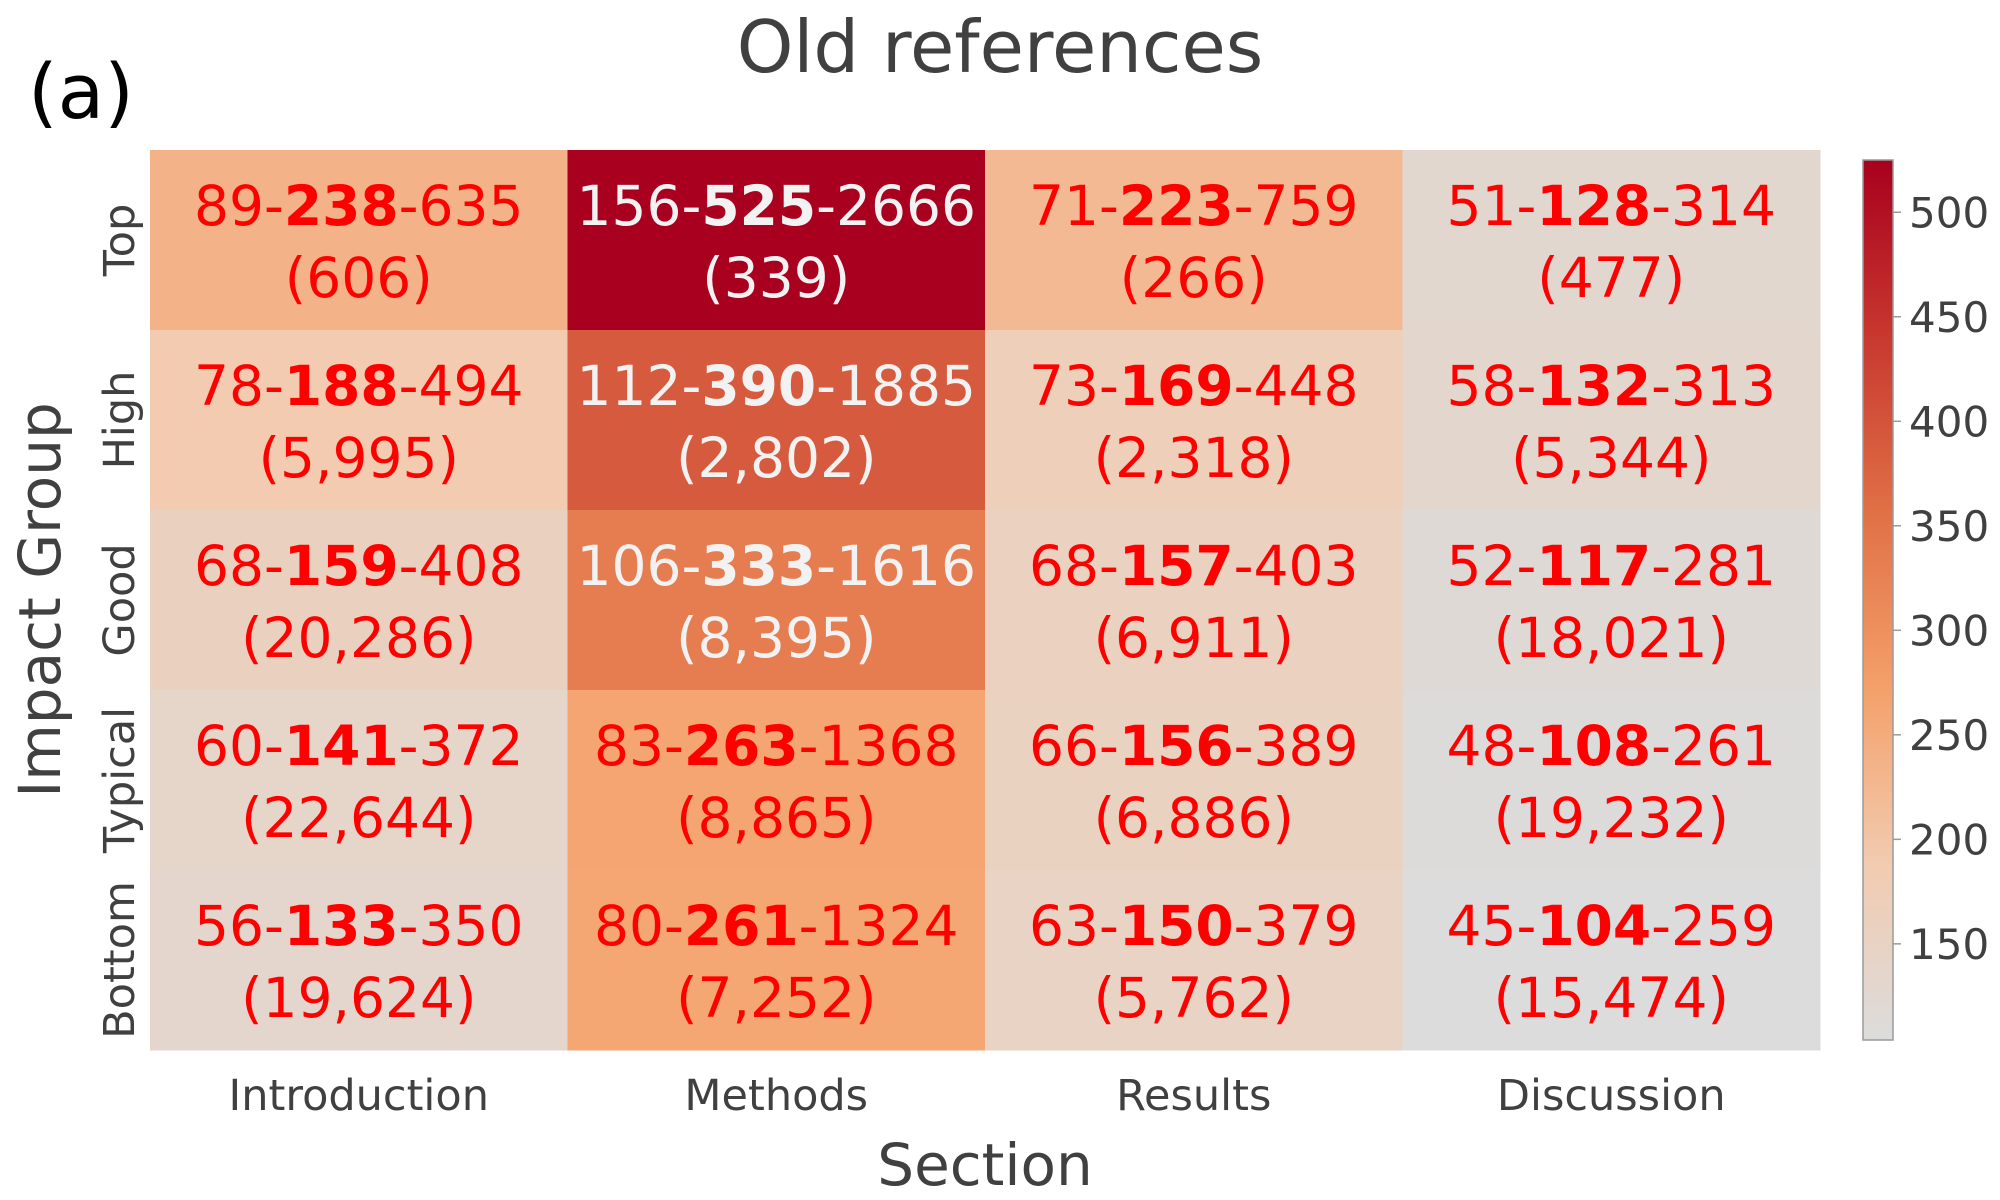  Describe the element at coordinates (776, 638) in the screenshot. I see `cell-count-label: (8,395)` at that location.